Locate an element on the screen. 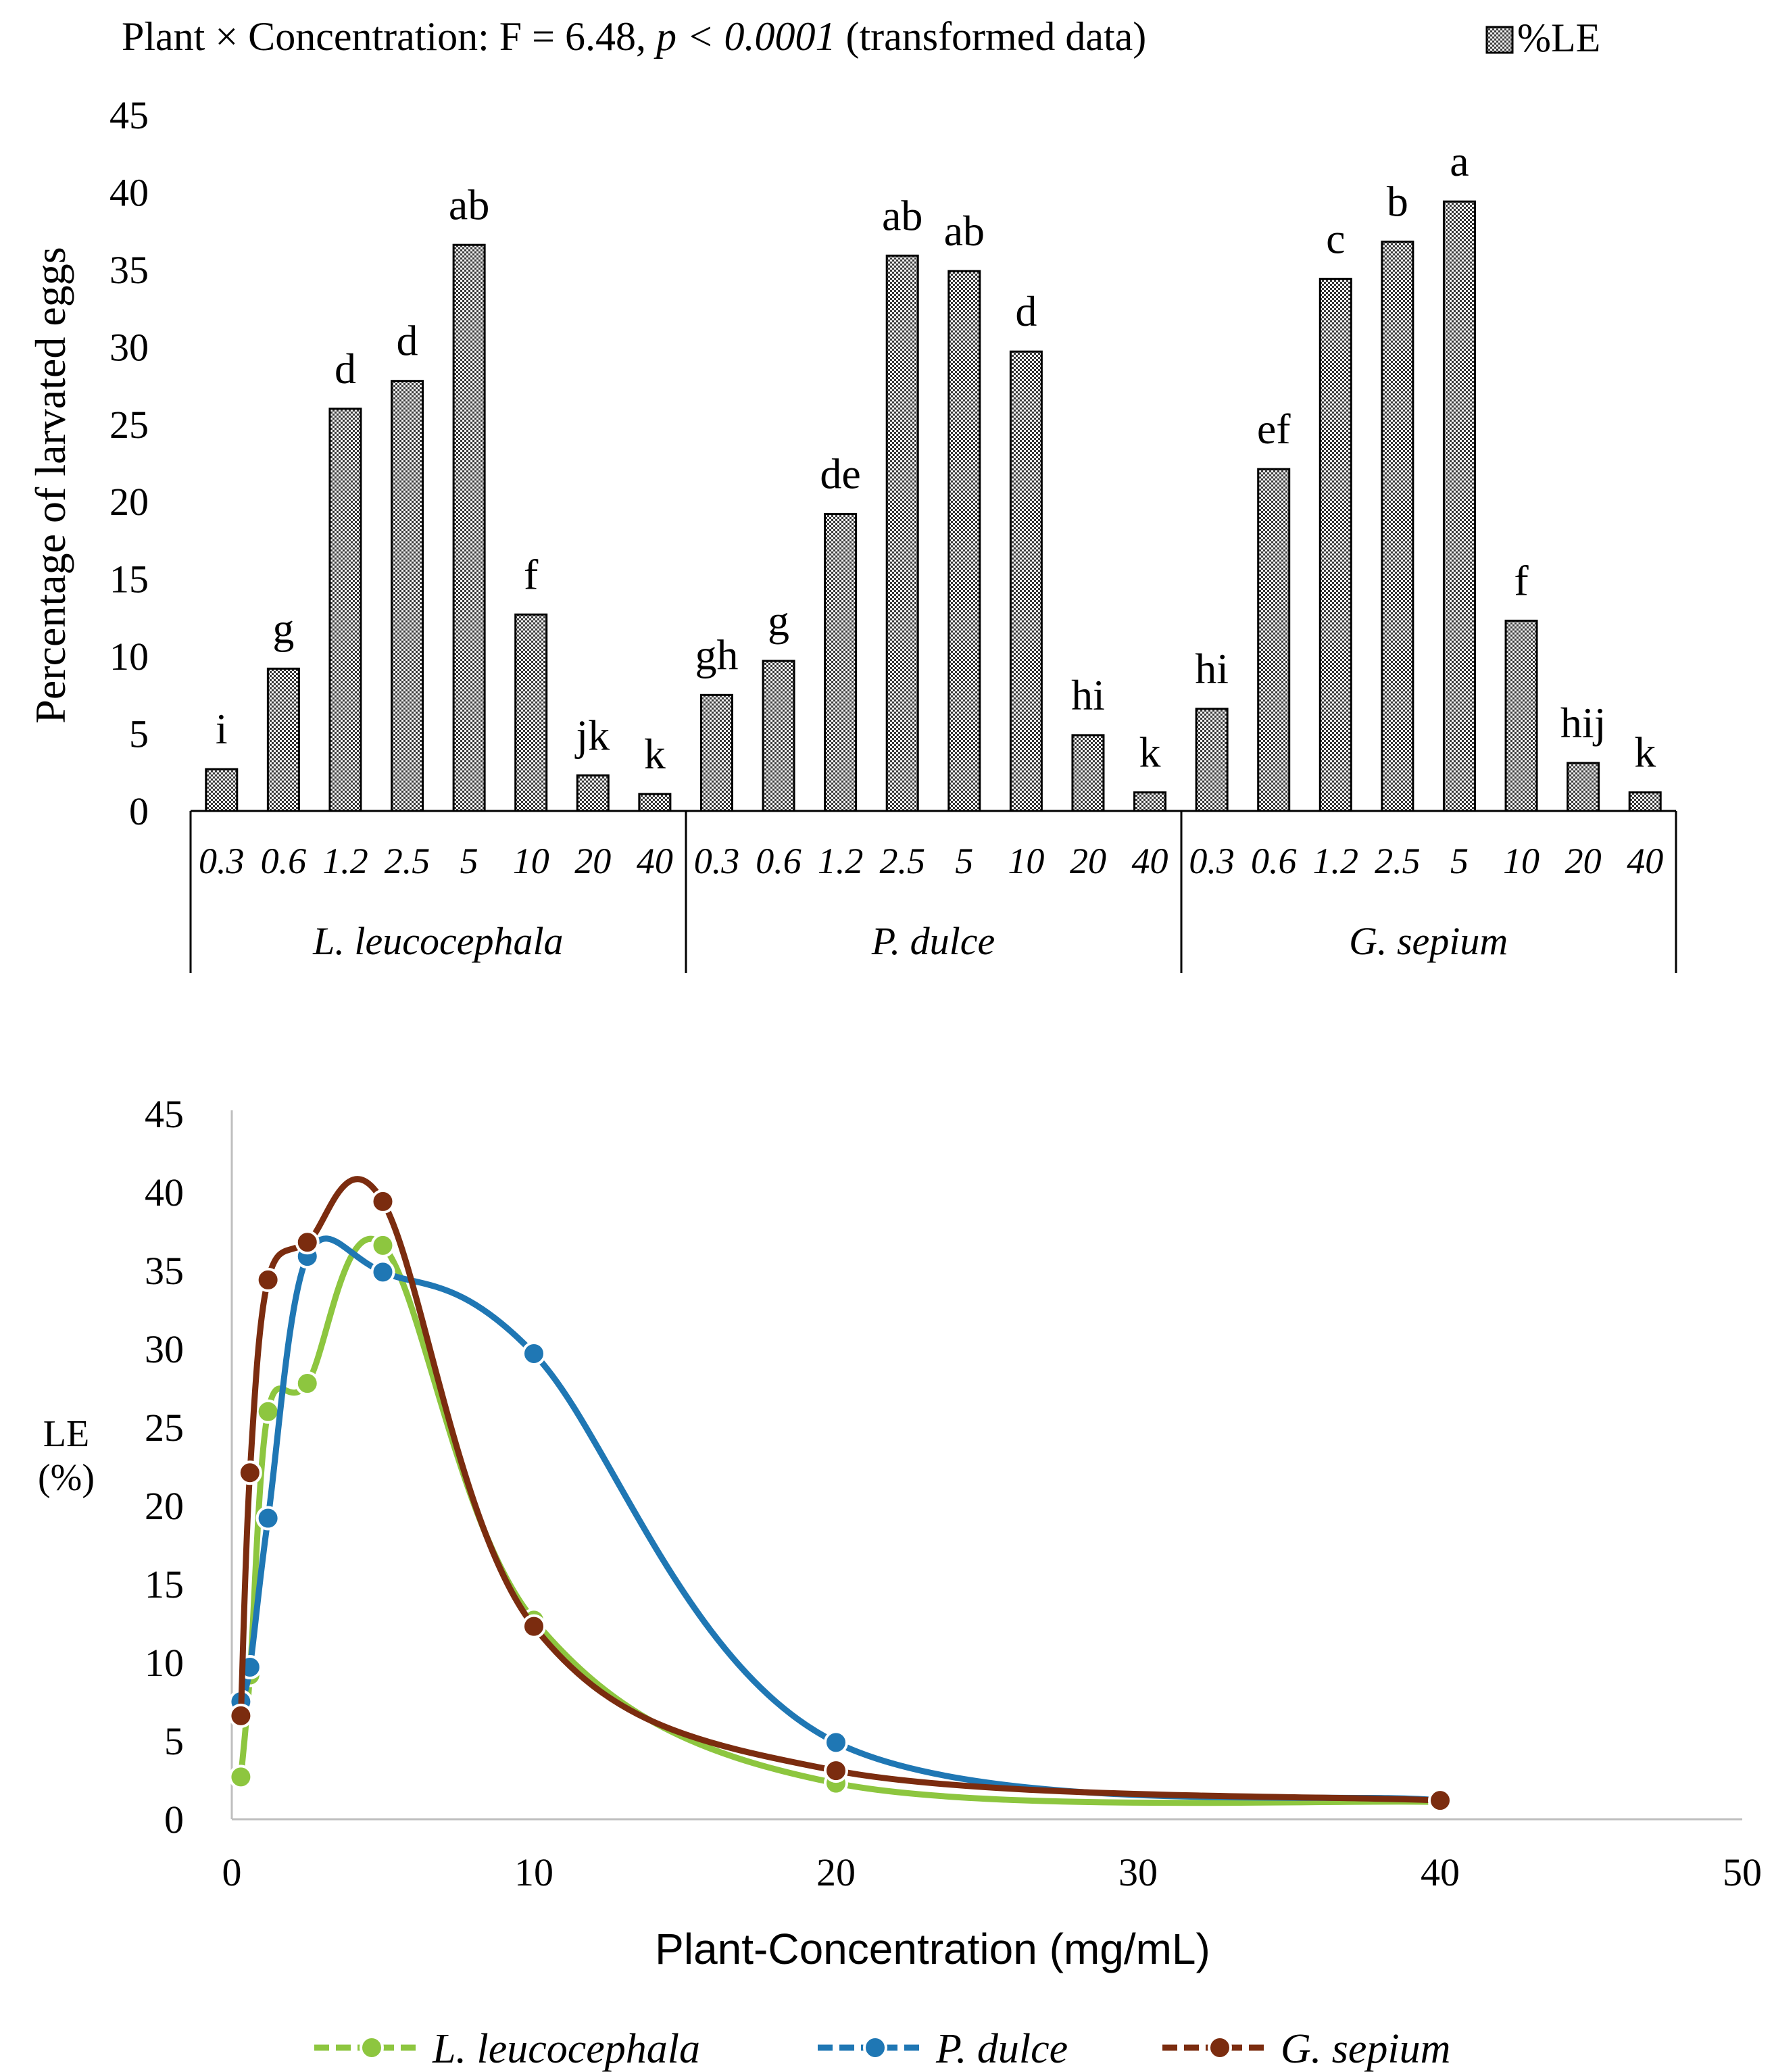 The width and height of the screenshot is (1774, 2072). bar-group-dividers is located at coordinates (933, 892).